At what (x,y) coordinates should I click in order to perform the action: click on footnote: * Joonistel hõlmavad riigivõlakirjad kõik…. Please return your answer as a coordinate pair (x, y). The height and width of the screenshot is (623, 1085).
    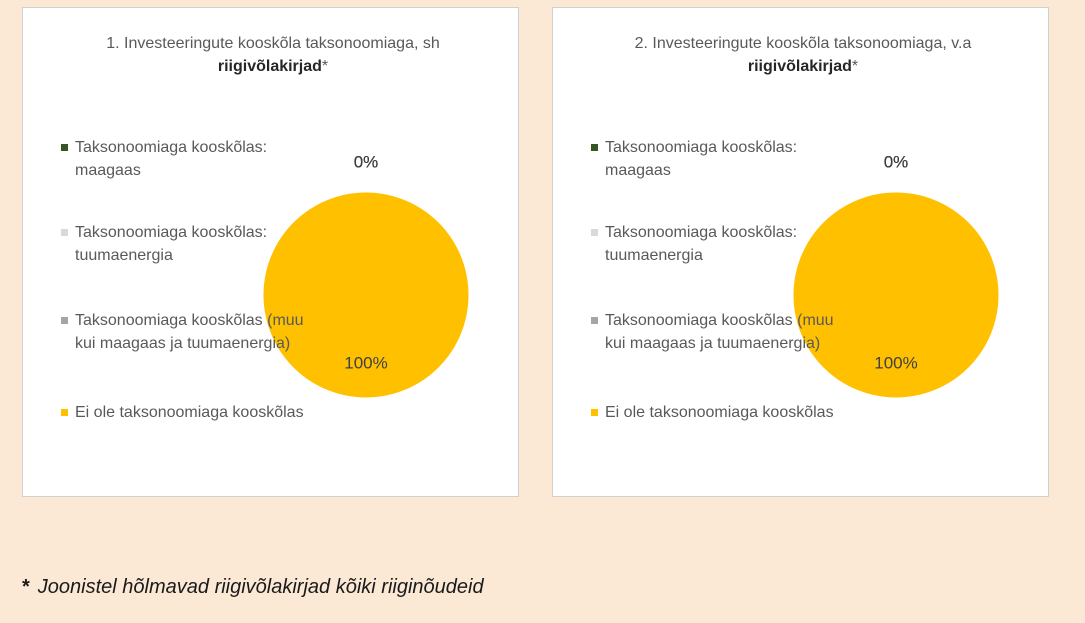
    Looking at the image, I should click on (253, 587).